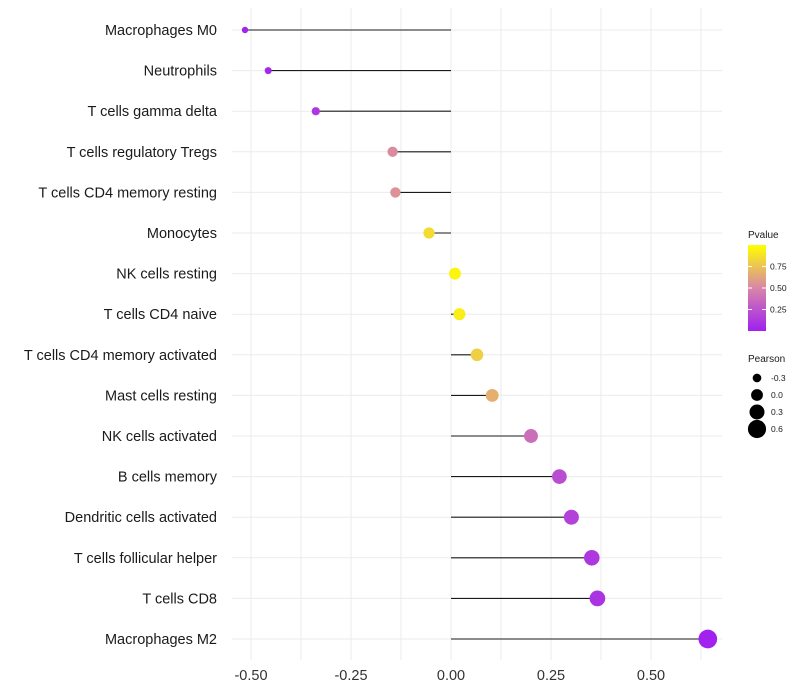 This screenshot has width=800, height=700. What do you see at coordinates (120, 356) in the screenshot?
I see `category-label: T cells CD4 memory activated` at bounding box center [120, 356].